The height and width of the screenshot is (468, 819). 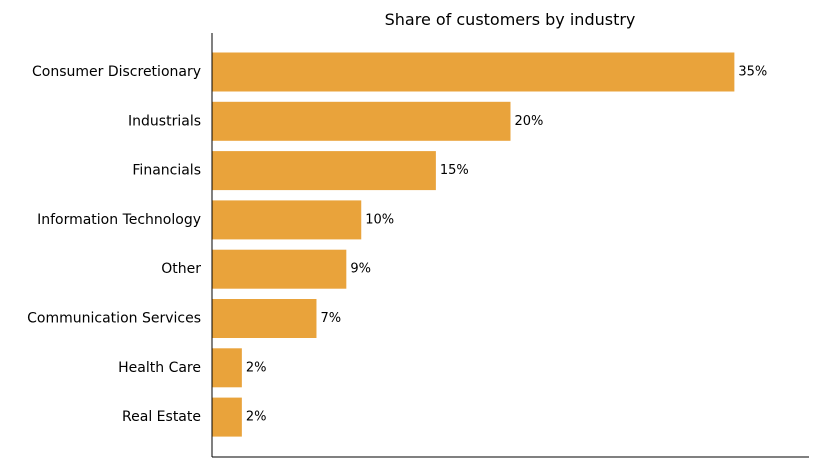 What do you see at coordinates (330, 318) in the screenshot?
I see `value-label: 7%` at bounding box center [330, 318].